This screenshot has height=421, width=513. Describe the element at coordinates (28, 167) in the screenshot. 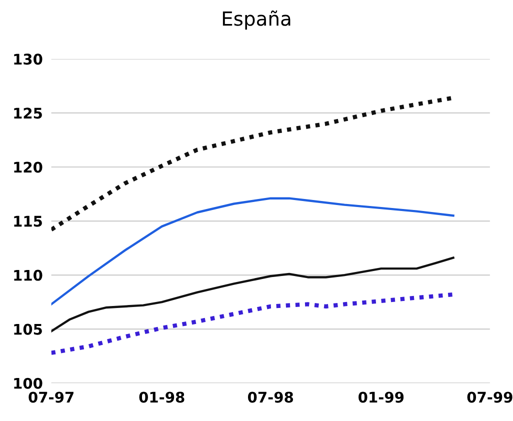

I see `y-tick-label: 120` at that location.